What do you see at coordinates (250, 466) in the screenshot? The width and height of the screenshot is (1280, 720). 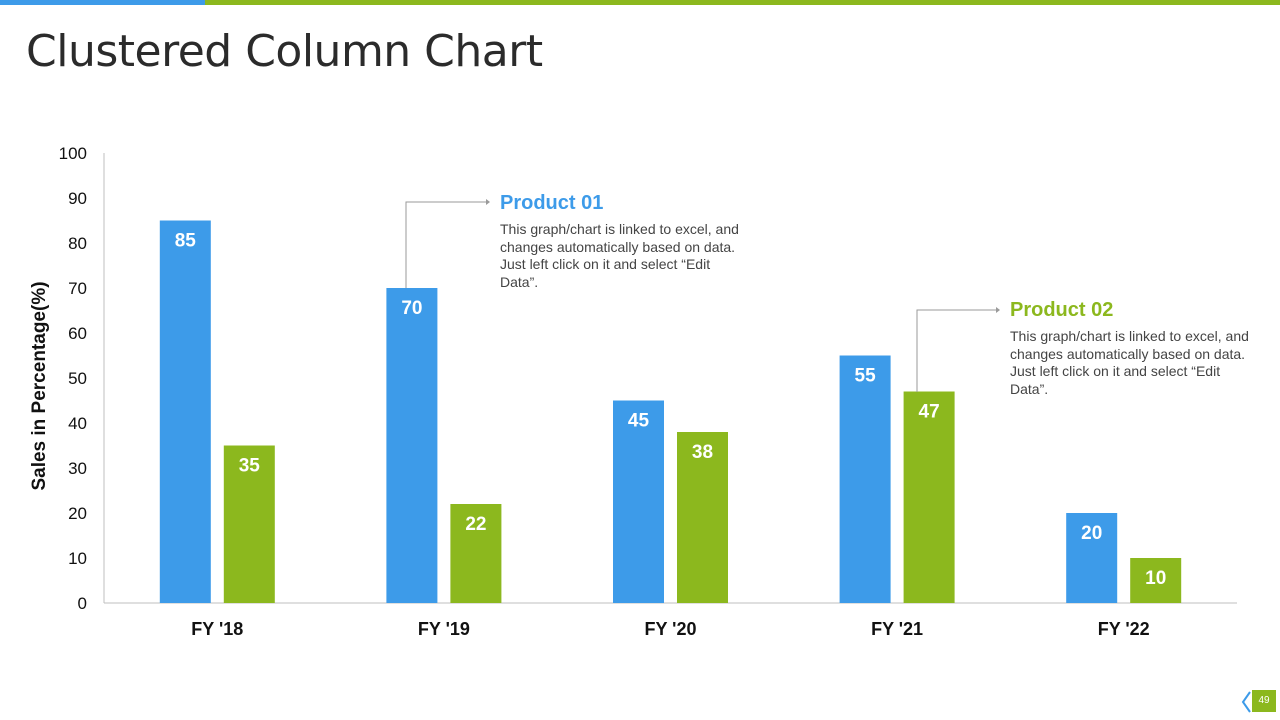 I see `data-label: 35` at bounding box center [250, 466].